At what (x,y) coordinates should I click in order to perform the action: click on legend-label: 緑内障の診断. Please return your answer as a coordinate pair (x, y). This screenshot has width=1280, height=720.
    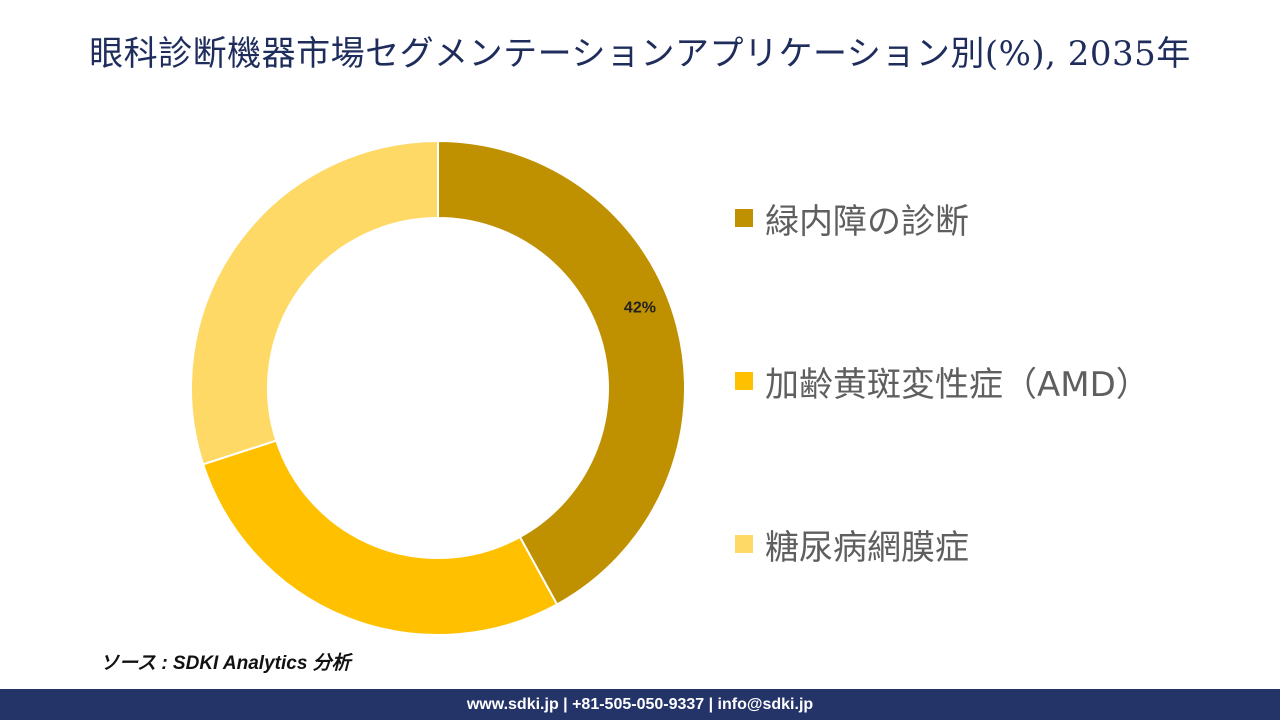
    Looking at the image, I should click on (867, 221).